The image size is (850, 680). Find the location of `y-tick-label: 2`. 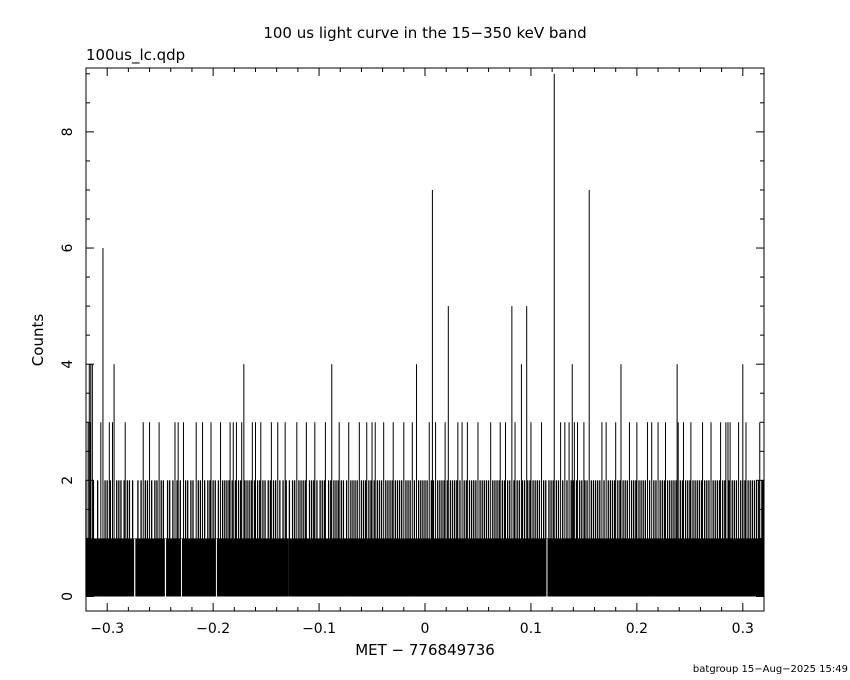

y-tick-label: 2 is located at coordinates (68, 480).